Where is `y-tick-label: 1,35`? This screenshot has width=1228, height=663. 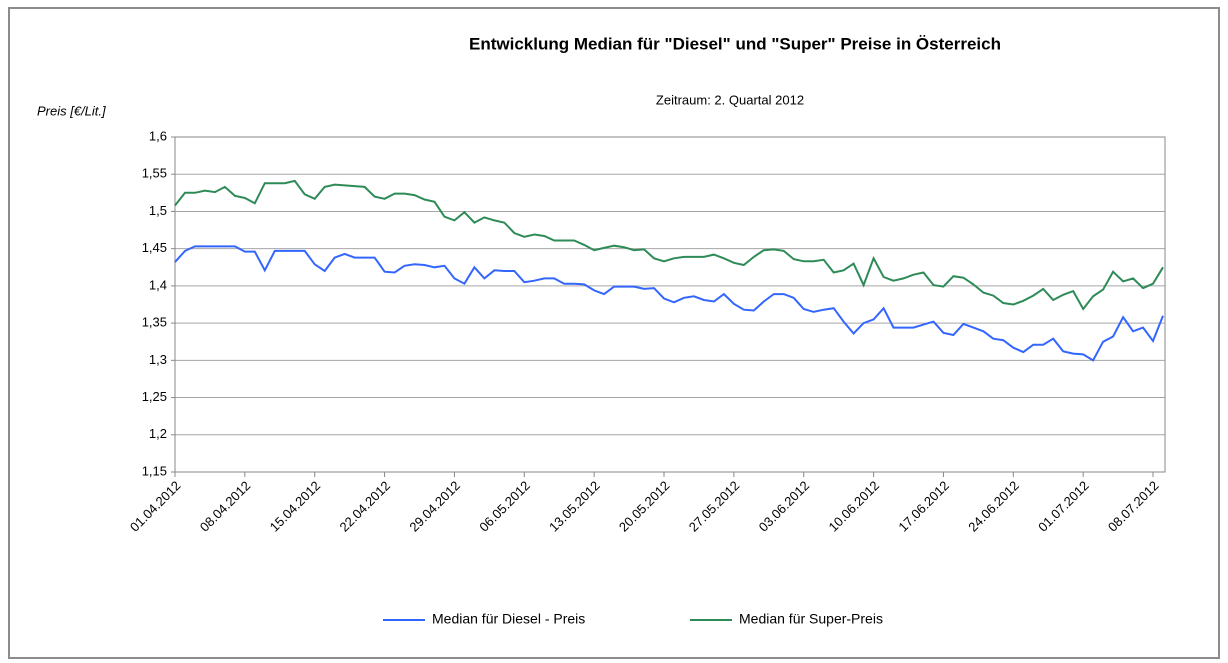 y-tick-label: 1,35 is located at coordinates (154, 322).